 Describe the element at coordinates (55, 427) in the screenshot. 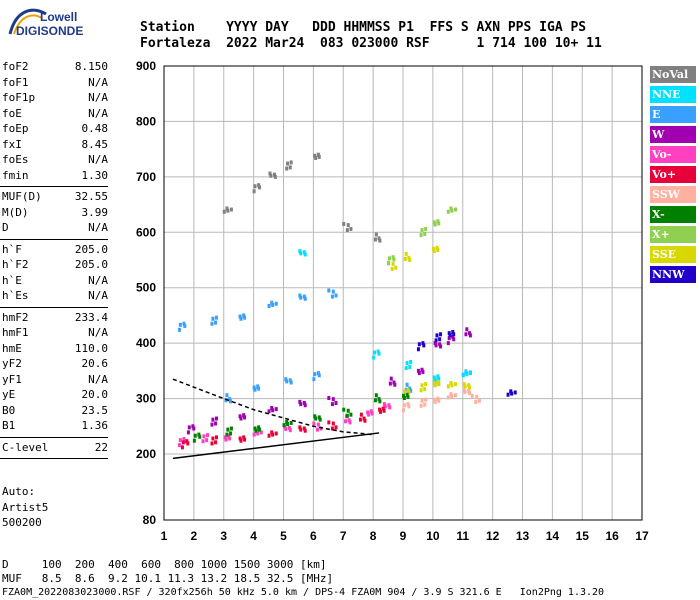

I see `param-row: B1 1.36` at that location.